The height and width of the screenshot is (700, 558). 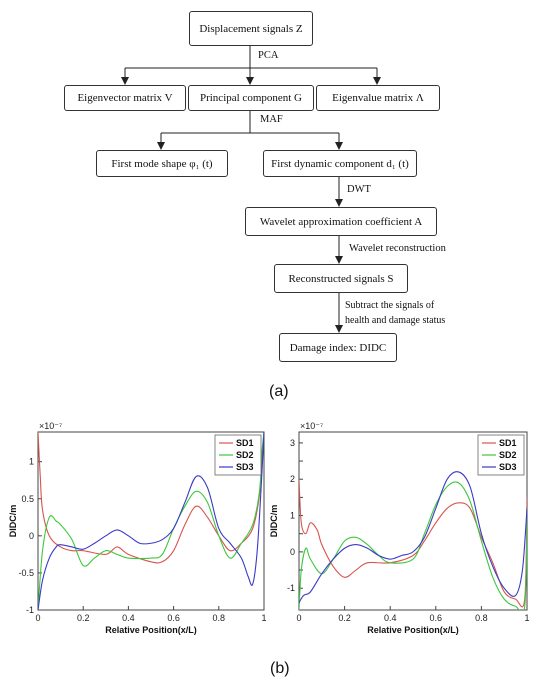 I want to click on edge-label-wavelet-reconstruction: Wavelet reconstruction, so click(x=397, y=248).